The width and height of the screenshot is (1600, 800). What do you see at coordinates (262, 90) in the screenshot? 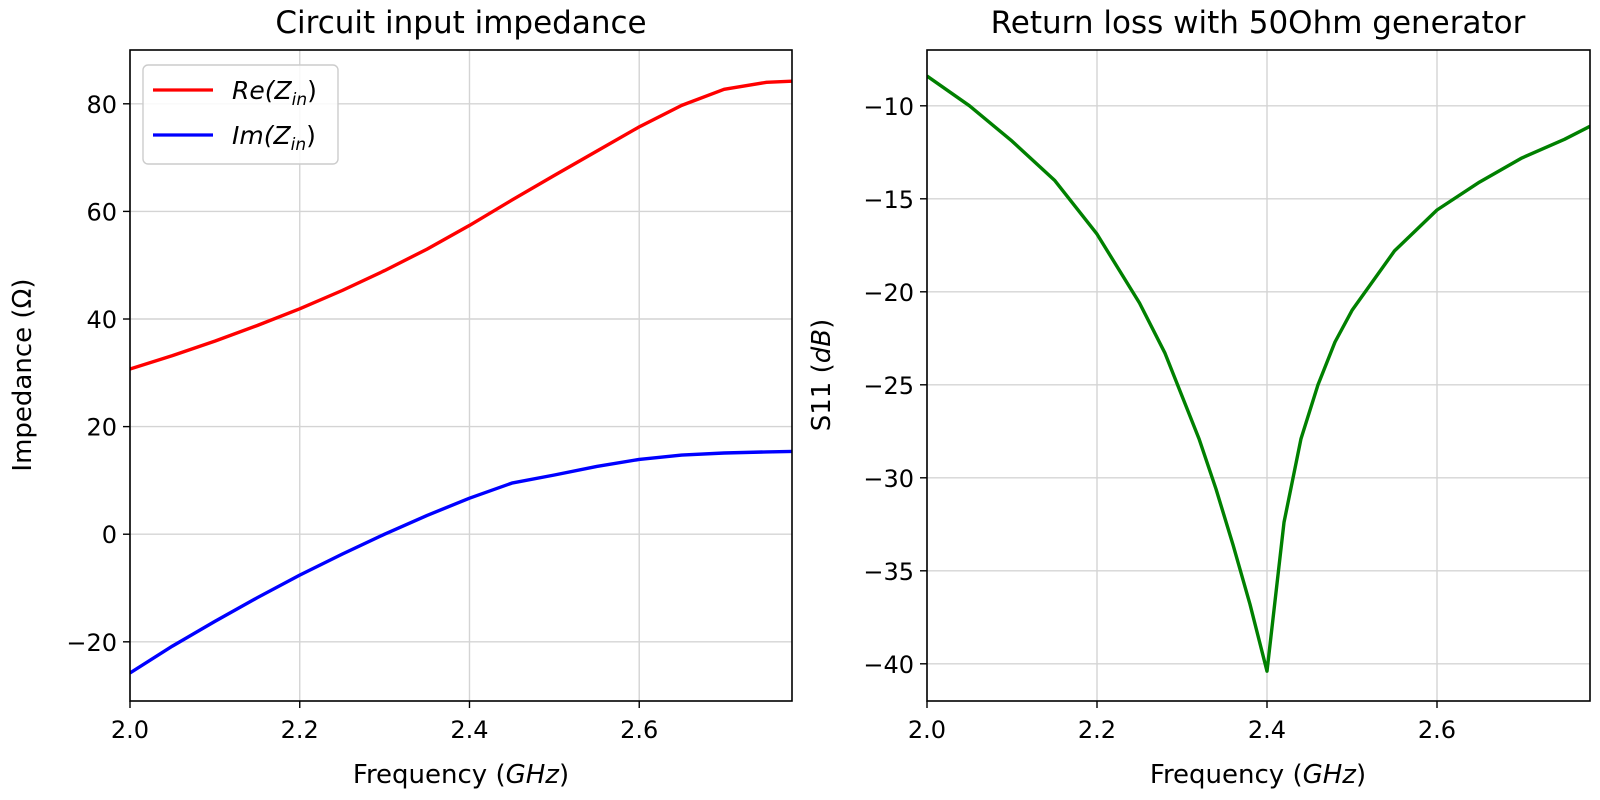
I see `legend-re-main: Re(Z` at bounding box center [262, 90].